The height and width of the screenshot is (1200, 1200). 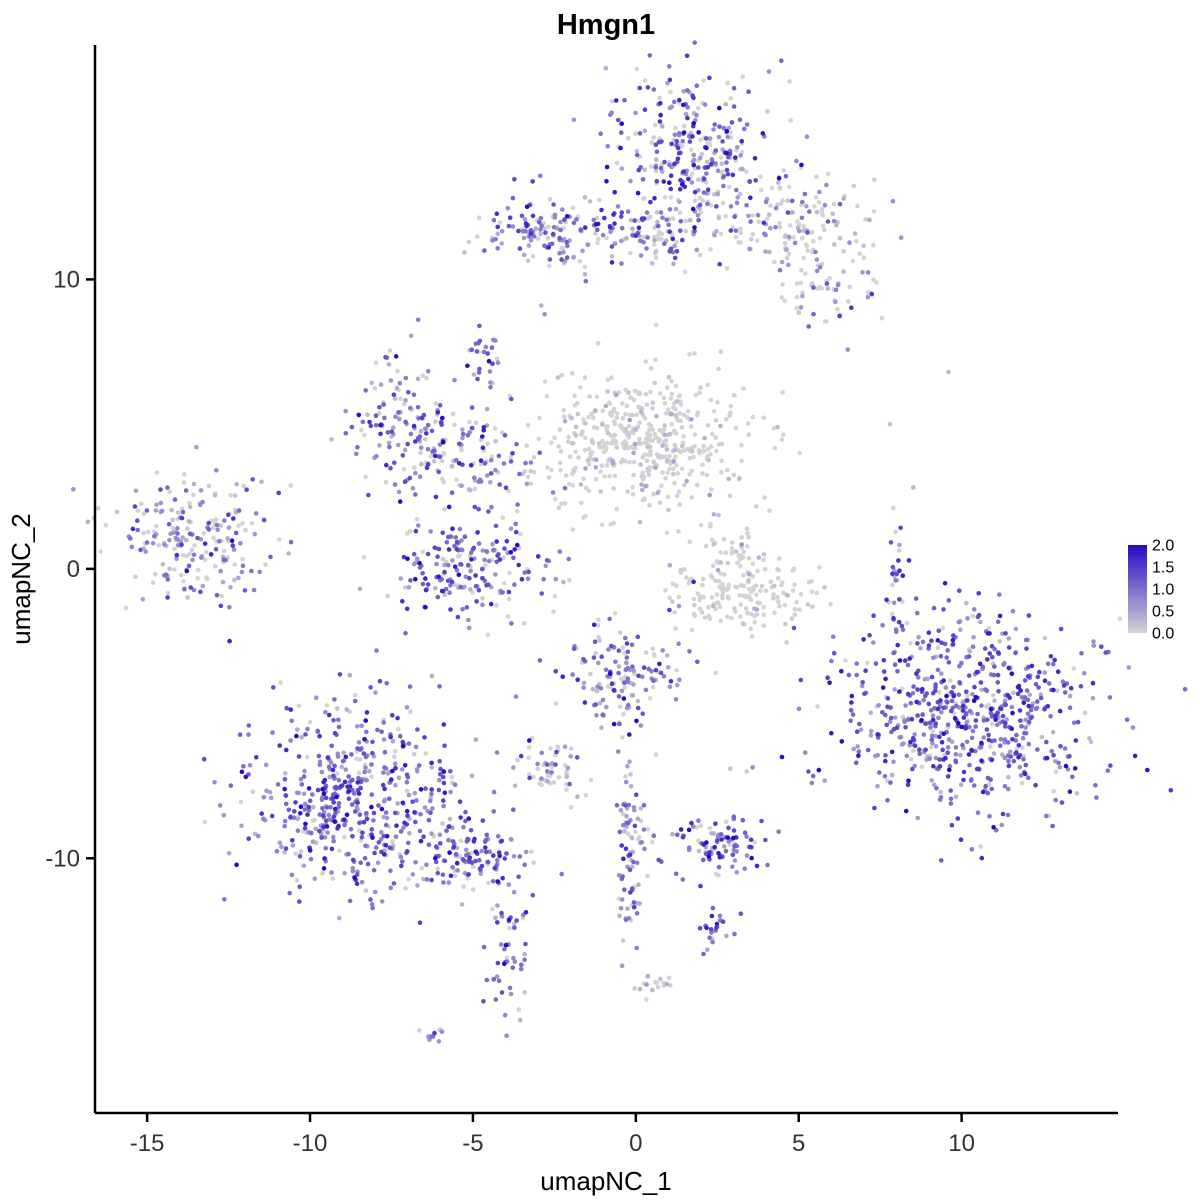 I want to click on legend-tick-label: 1.0, so click(x=1163, y=590).